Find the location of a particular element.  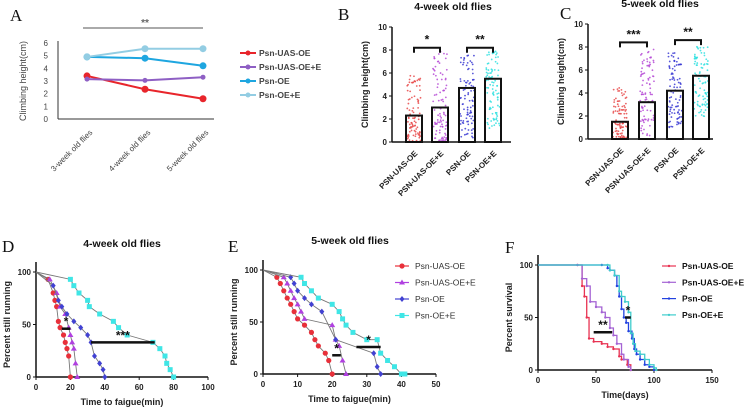

significance-label: *** is located at coordinates (633, 34).